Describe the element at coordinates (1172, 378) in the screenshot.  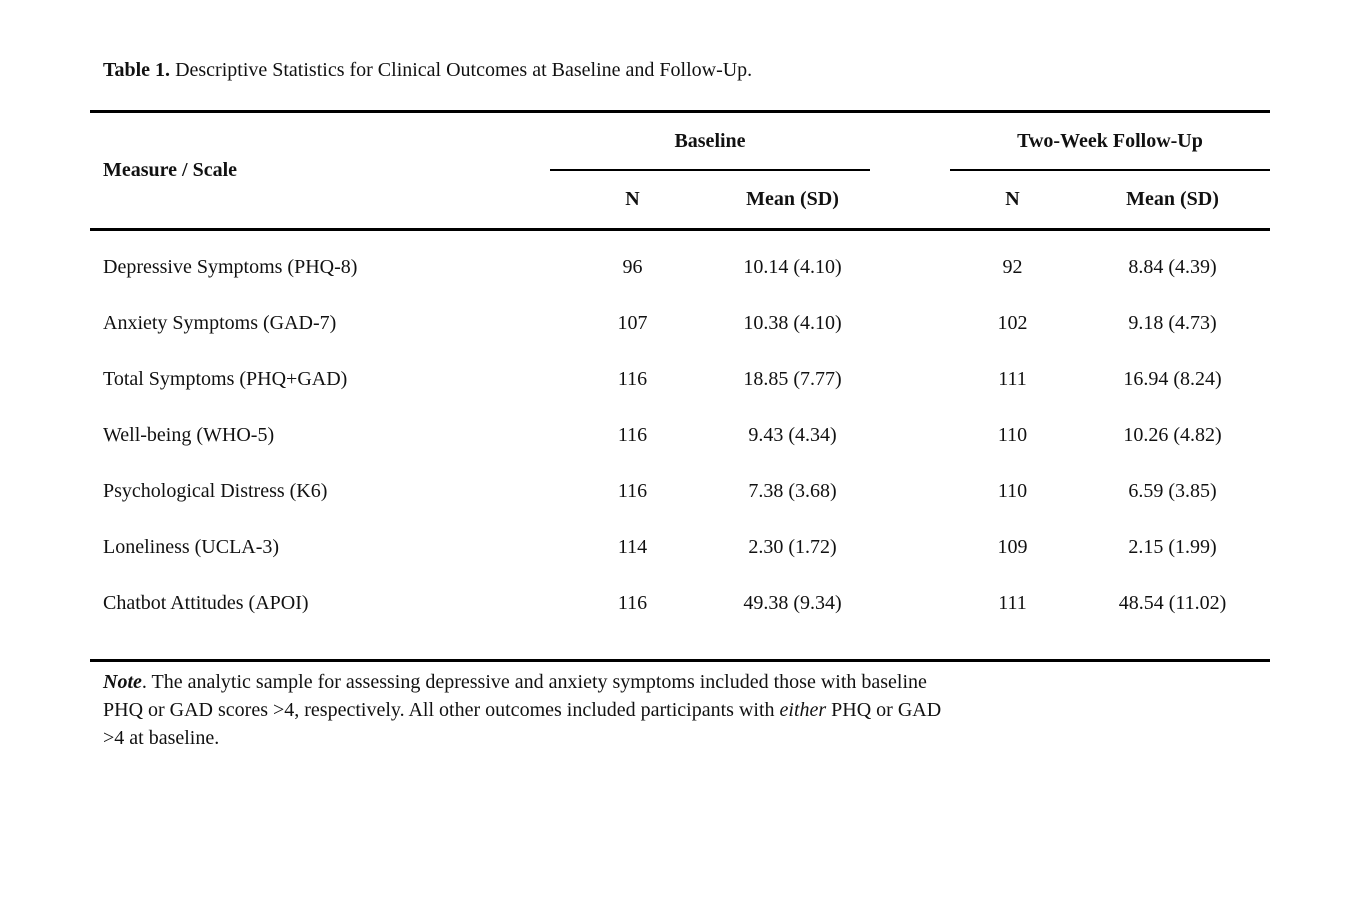
I see `cell-followup-mean-sd: 16.94 (8.24)` at that location.